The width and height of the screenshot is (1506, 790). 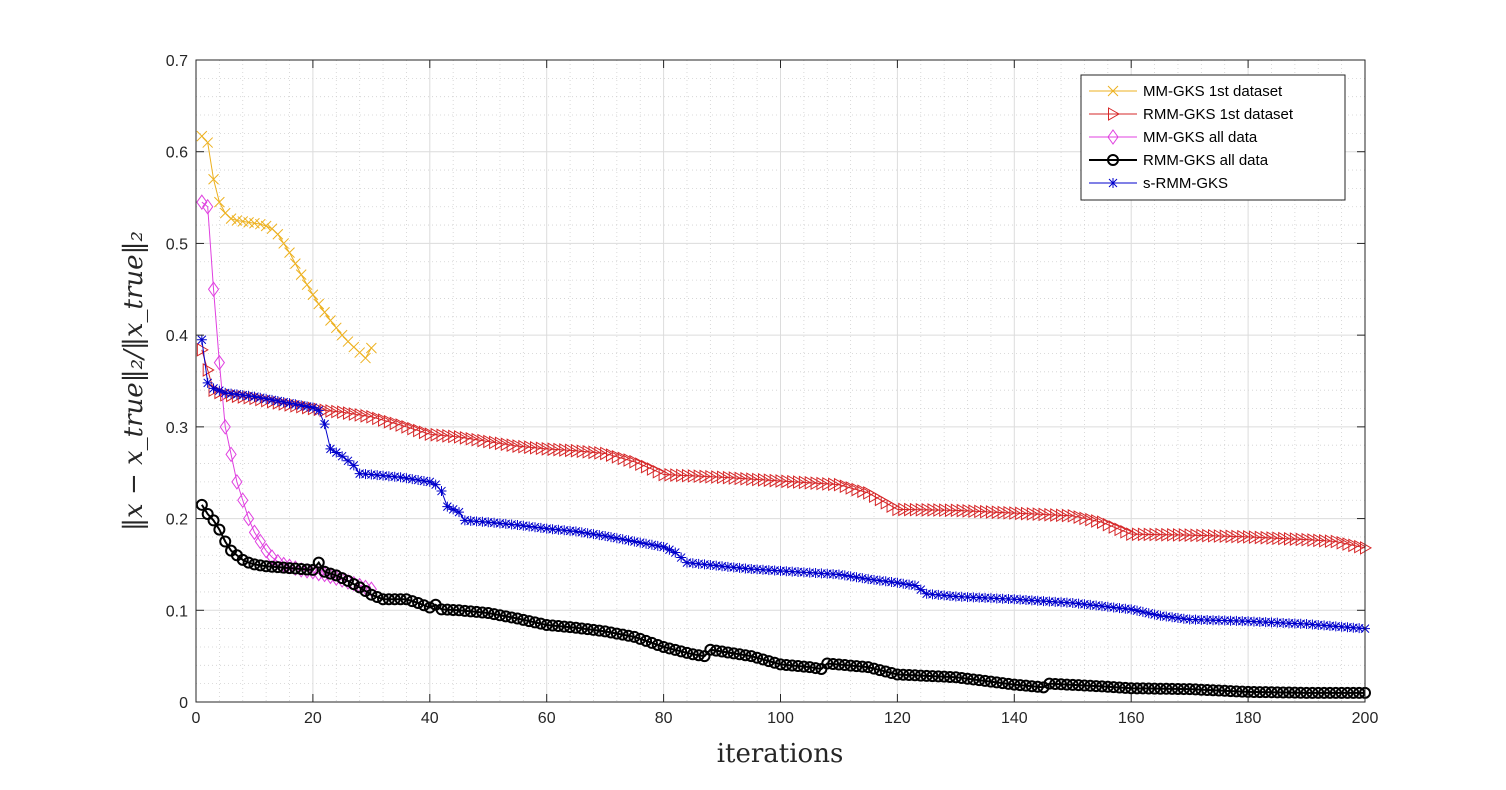 I want to click on y-axis-label: ‖x − x_true‖₂/‖x_true‖₂, so click(x=134, y=381).